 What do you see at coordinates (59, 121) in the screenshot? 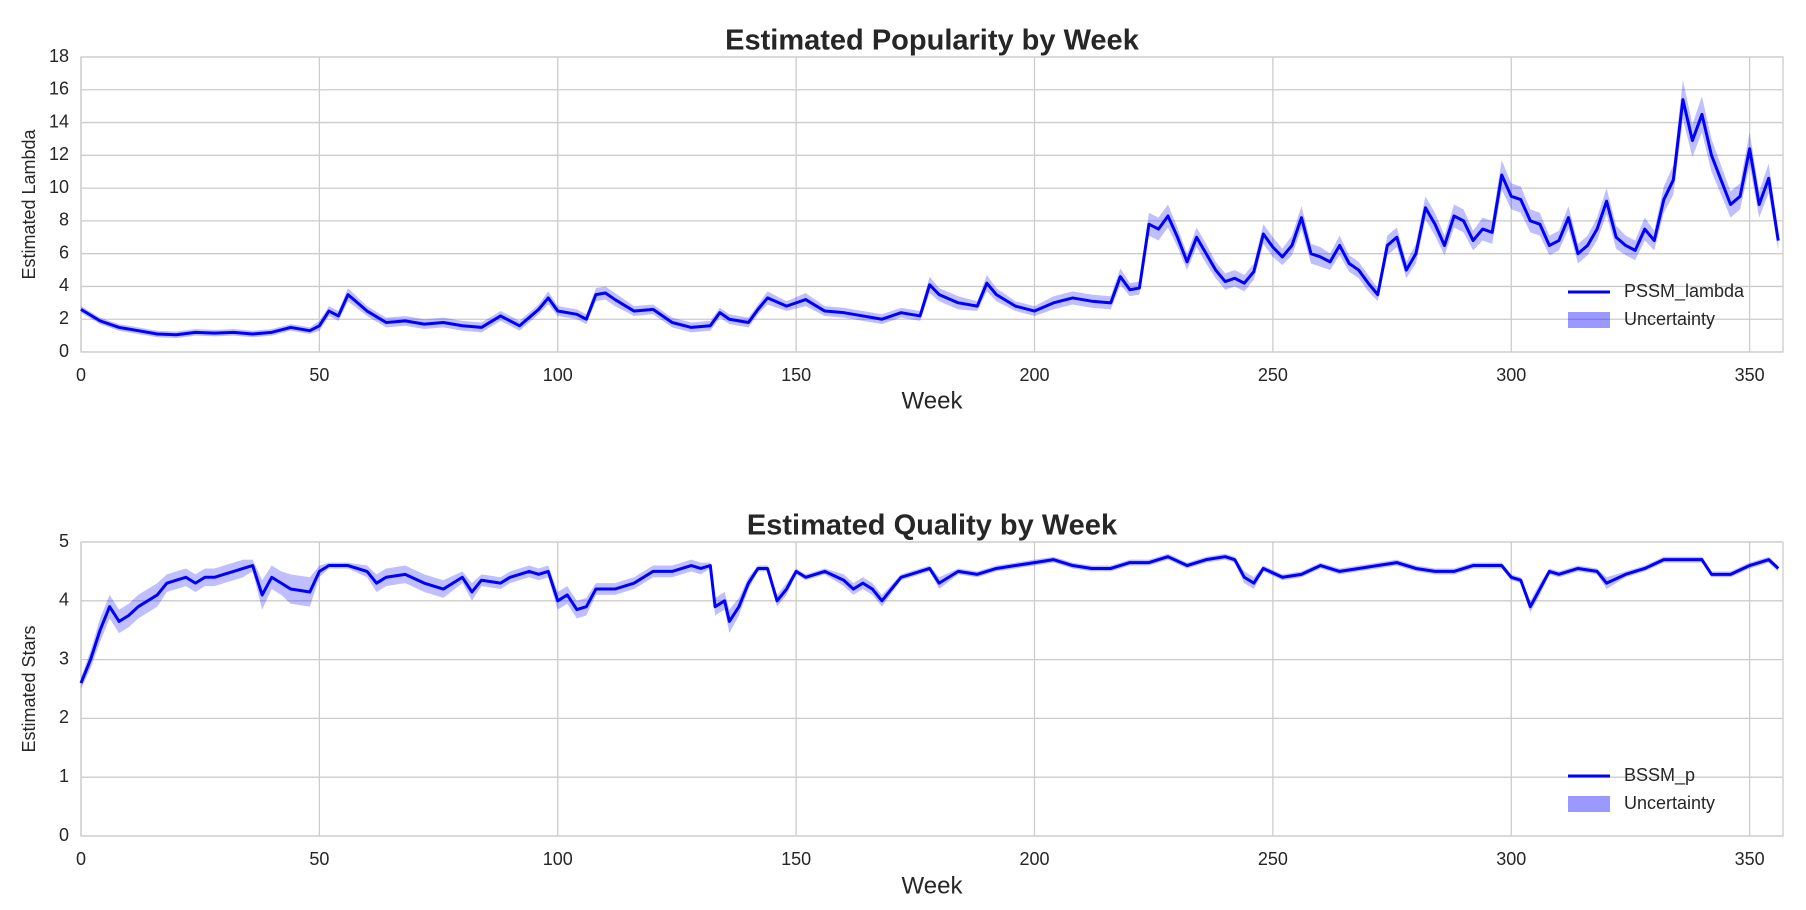
I see `y-tick-label: 14` at bounding box center [59, 121].